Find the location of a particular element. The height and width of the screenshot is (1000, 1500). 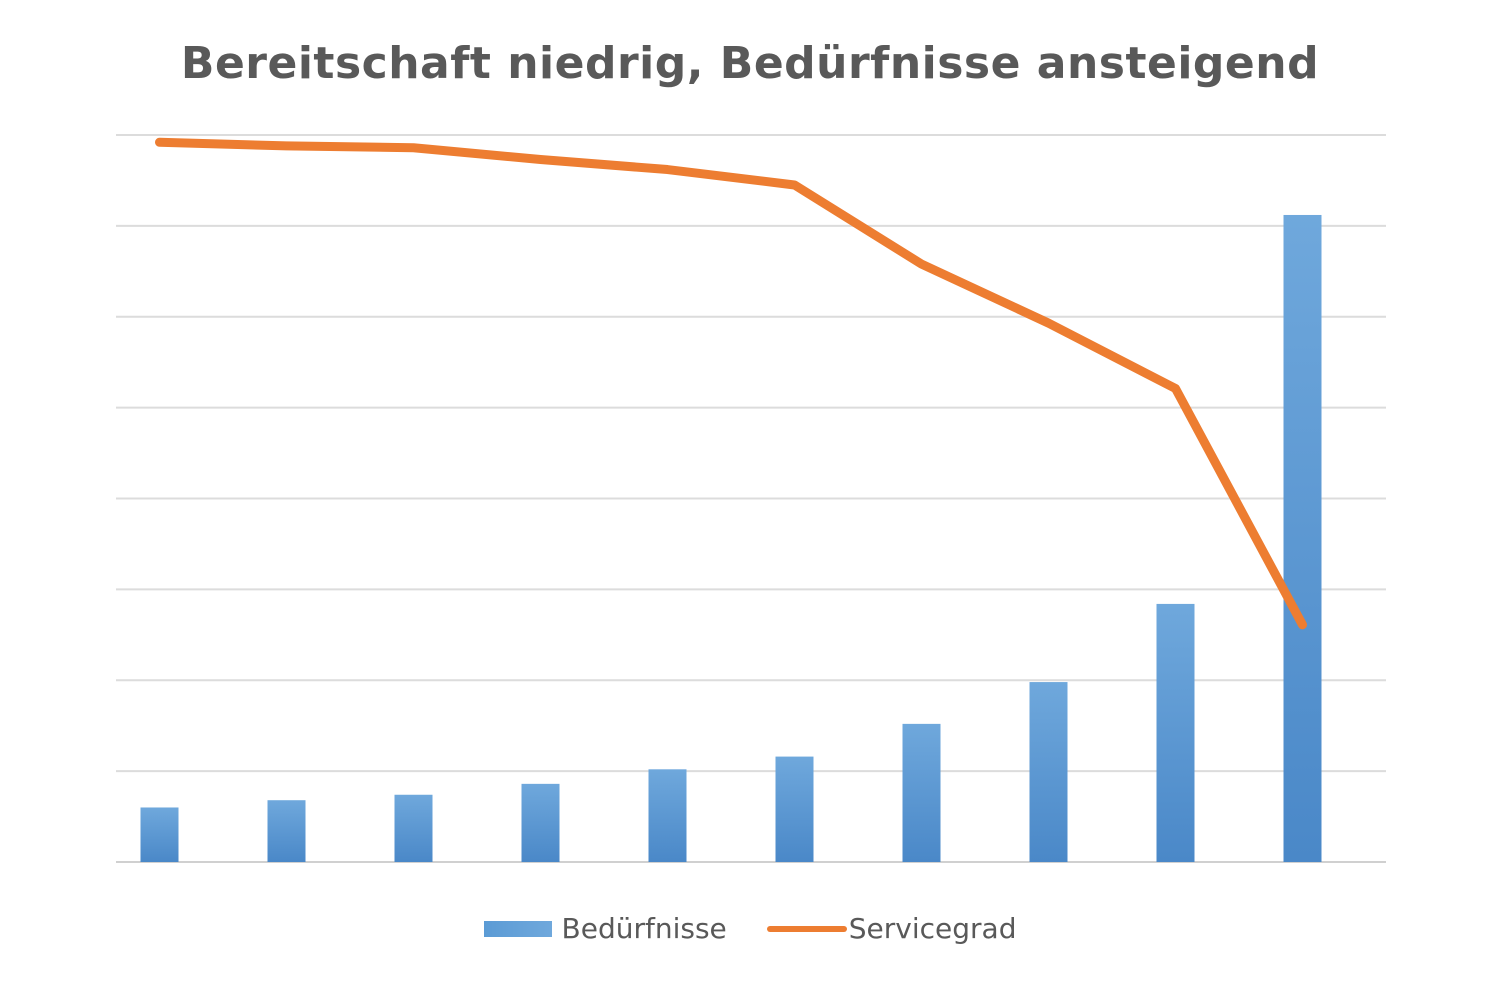

legend-swatch-line is located at coordinates (806, 928).